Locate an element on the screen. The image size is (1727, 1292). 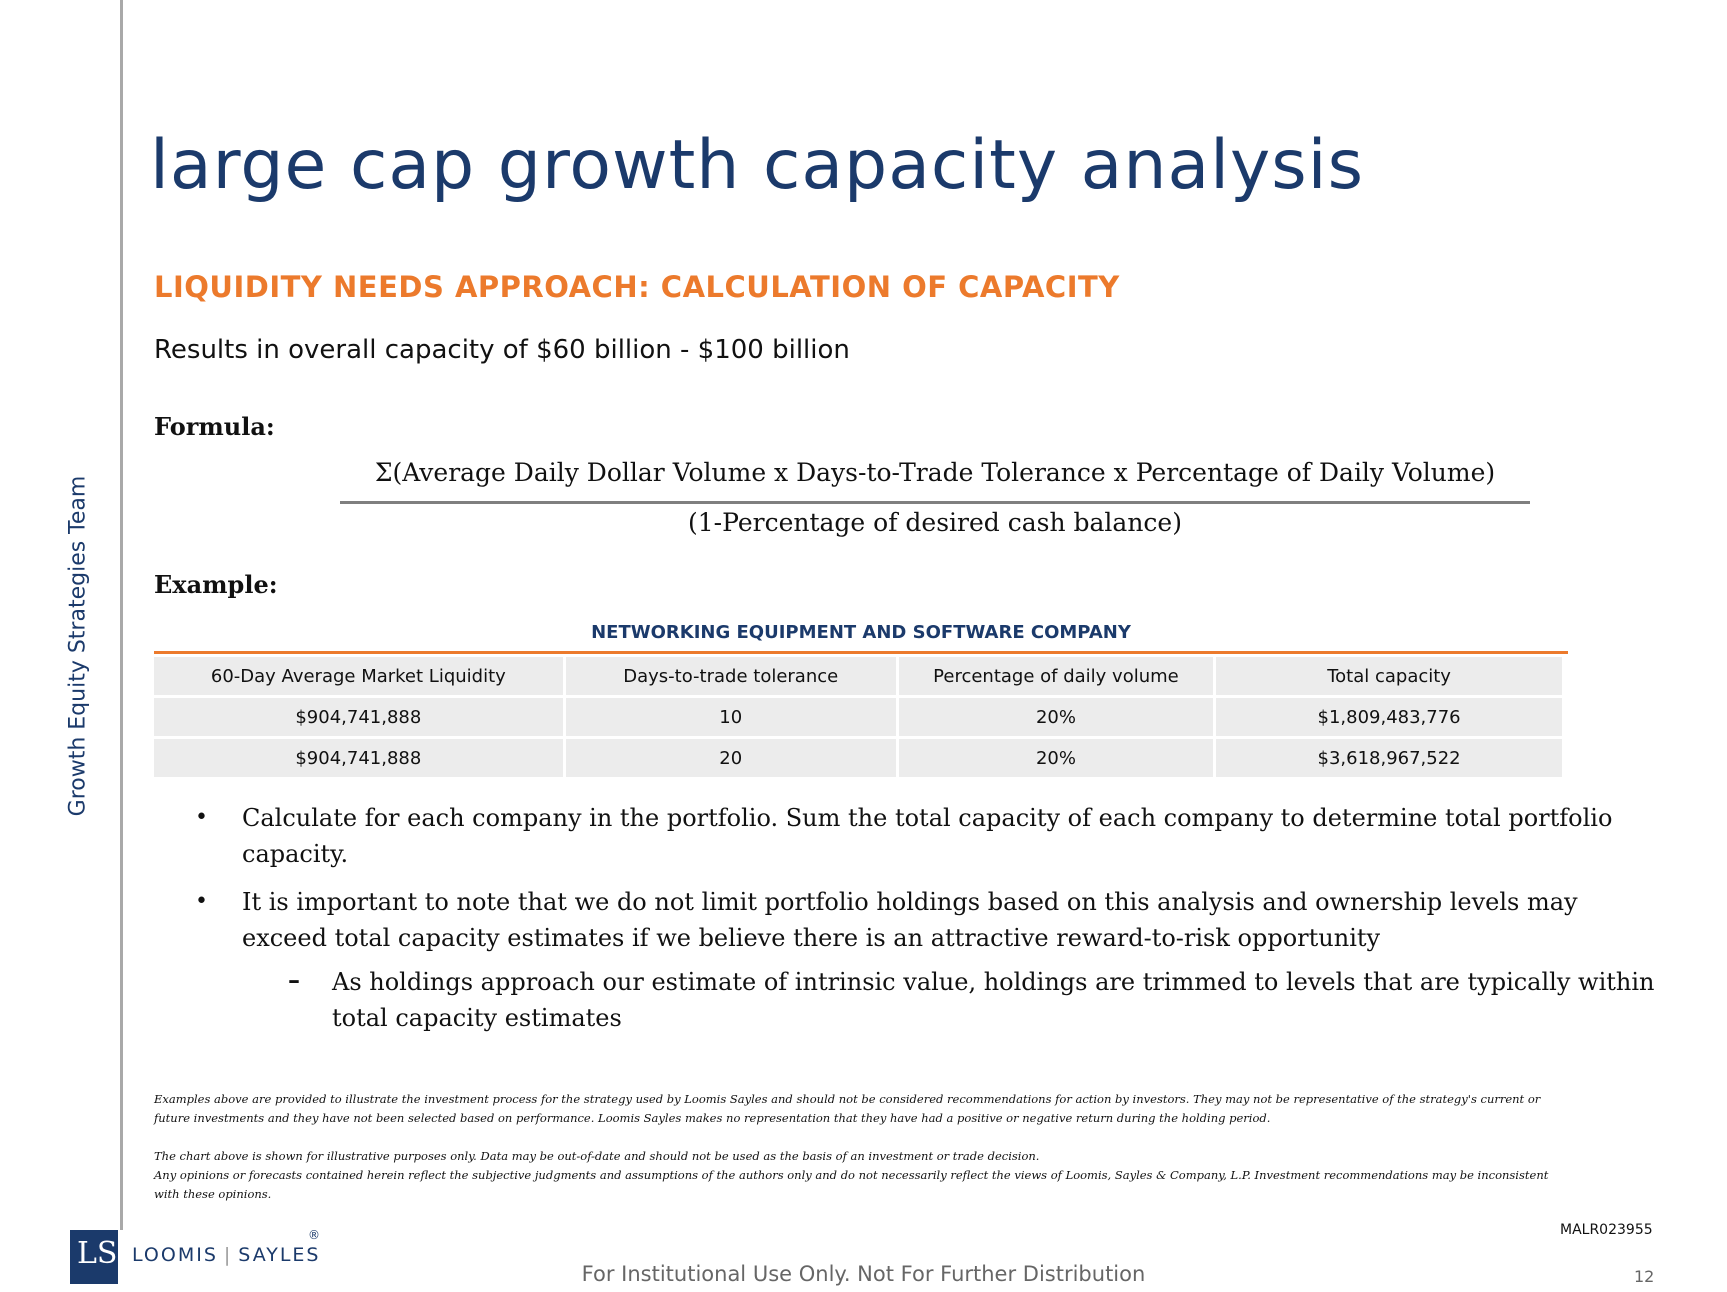
document-id: MALR023955 is located at coordinates (1606, 1230).